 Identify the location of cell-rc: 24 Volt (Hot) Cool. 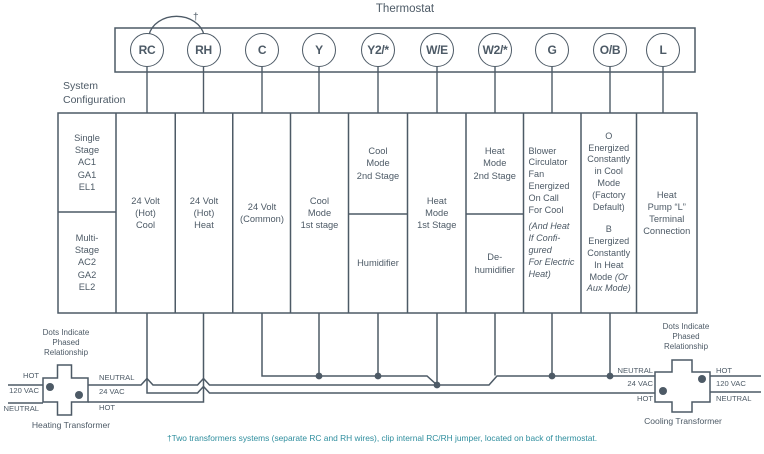
(145, 213).